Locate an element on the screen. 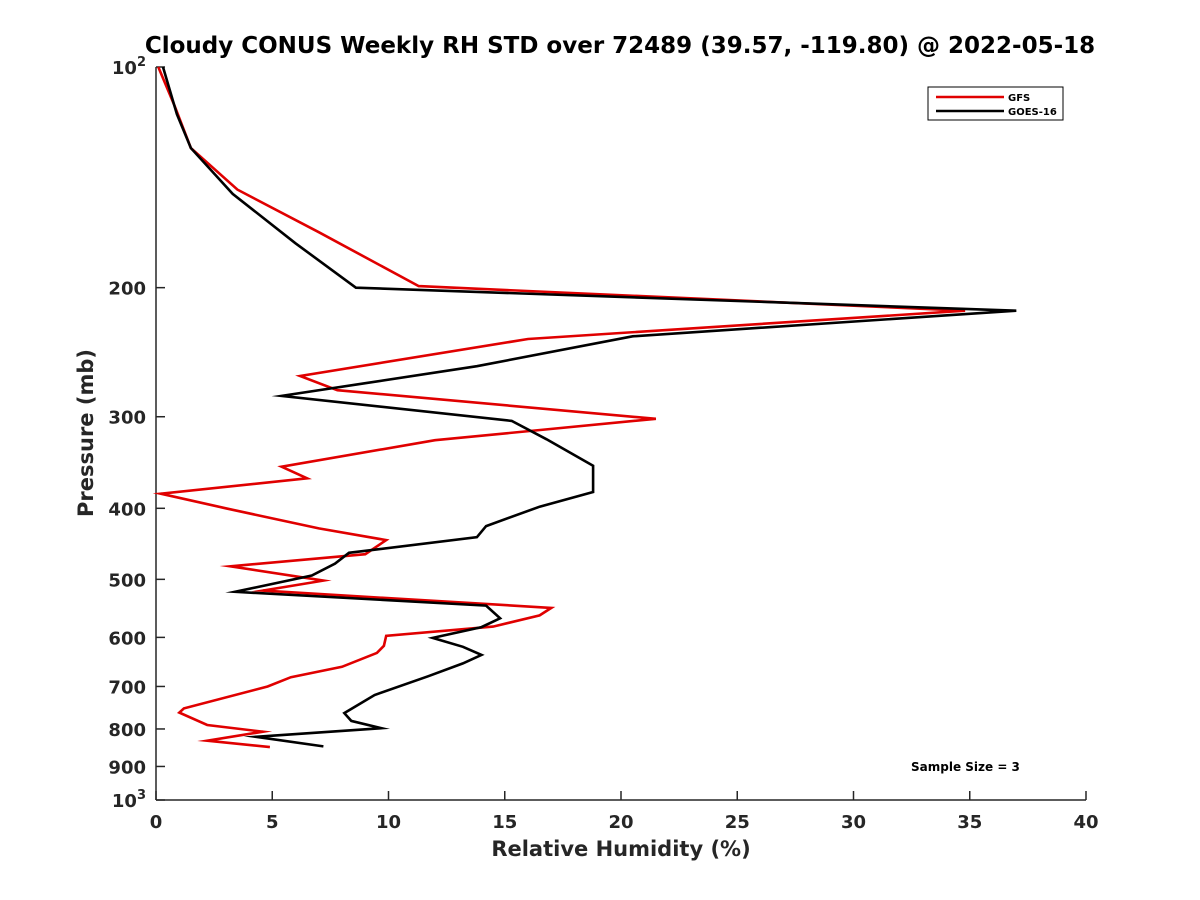  x-tick-label: 15 is located at coordinates (504, 822).